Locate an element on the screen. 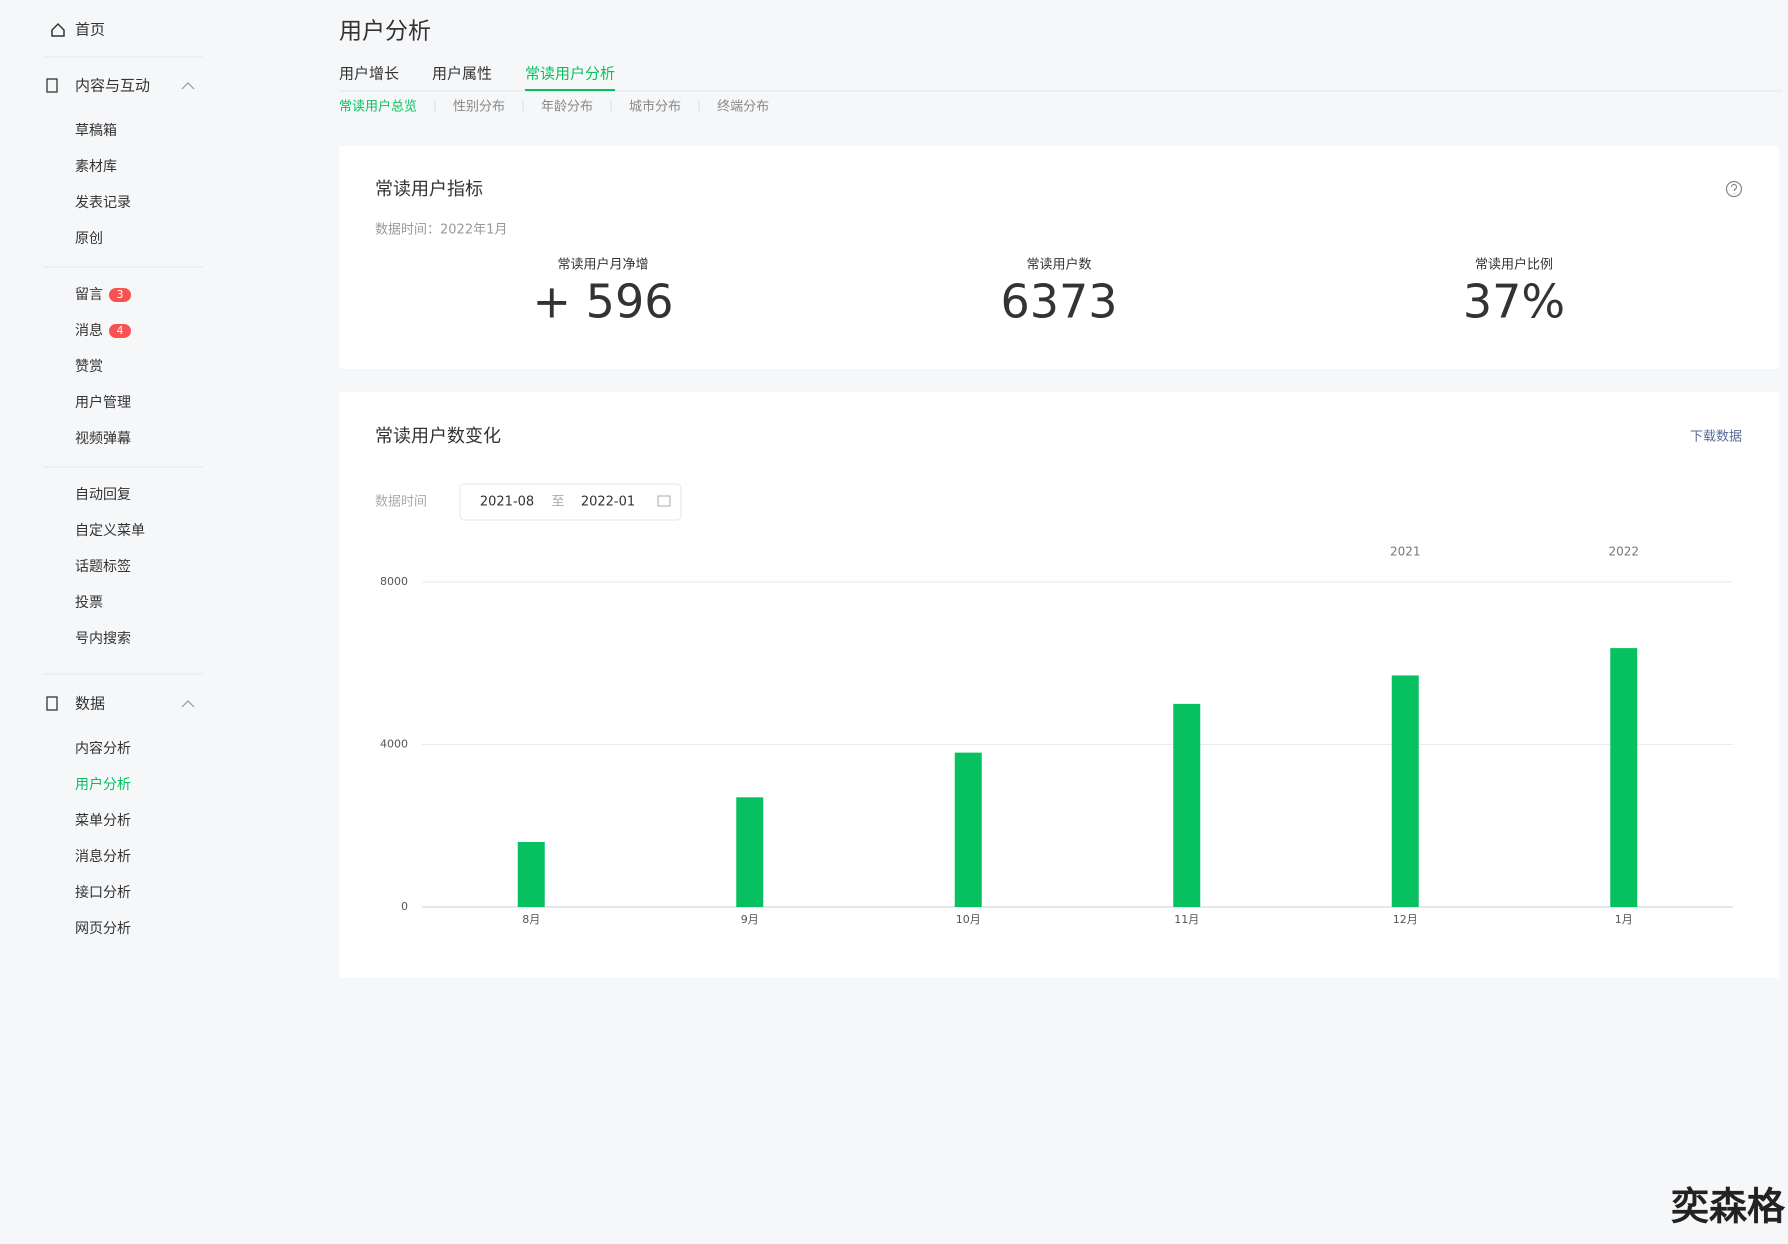 This screenshot has width=1788, height=1244. home-icon is located at coordinates (58, 29).